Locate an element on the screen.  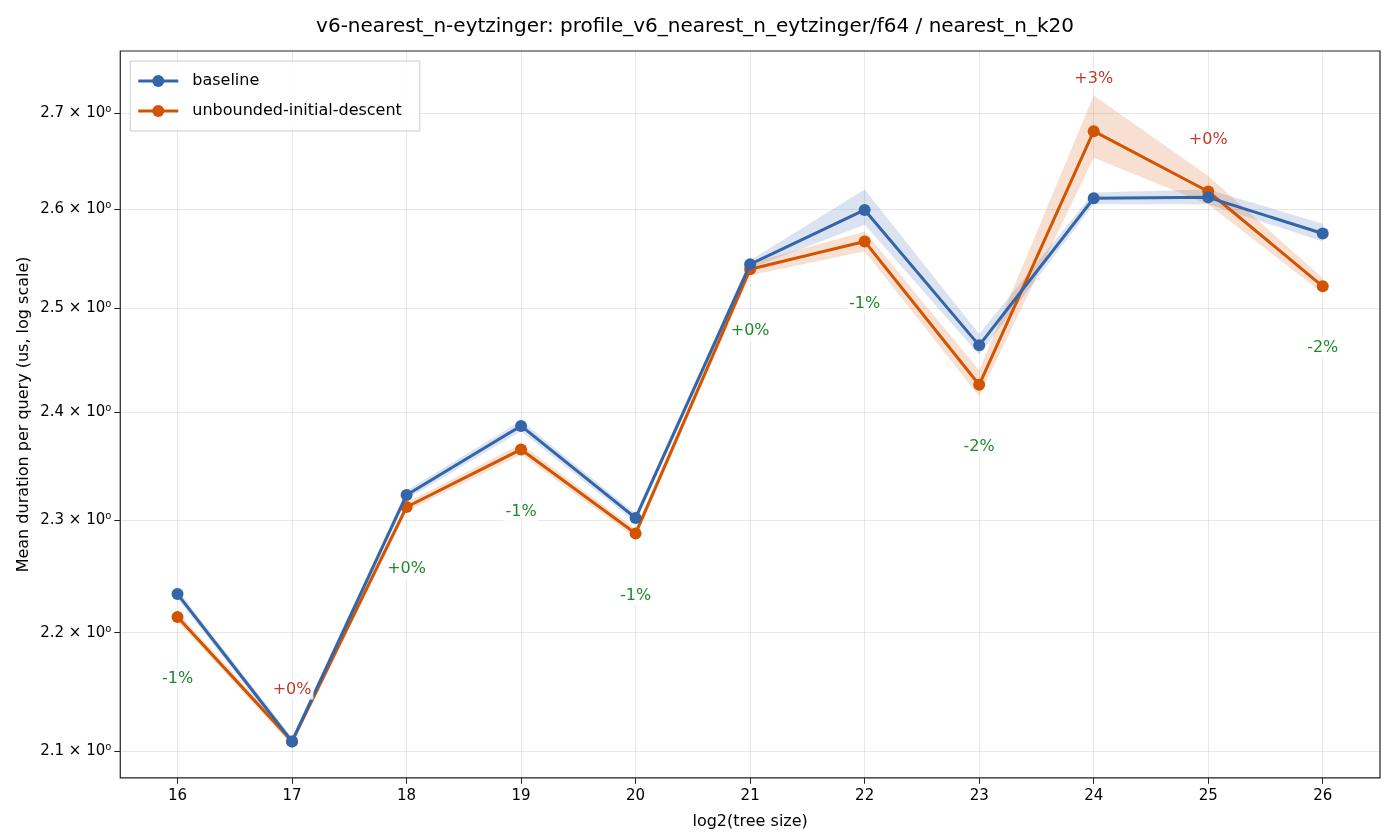
y-axis-title: Mean duration per query (us, log scale) is located at coordinates (22, 414).